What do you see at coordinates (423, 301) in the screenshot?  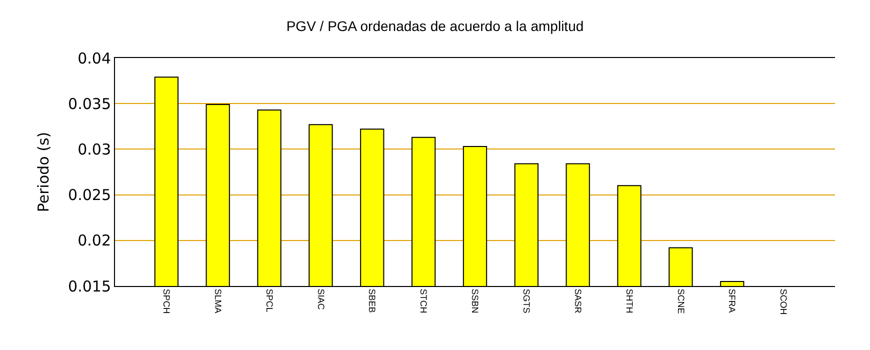 I see `x-tick-label: STCH` at bounding box center [423, 301].